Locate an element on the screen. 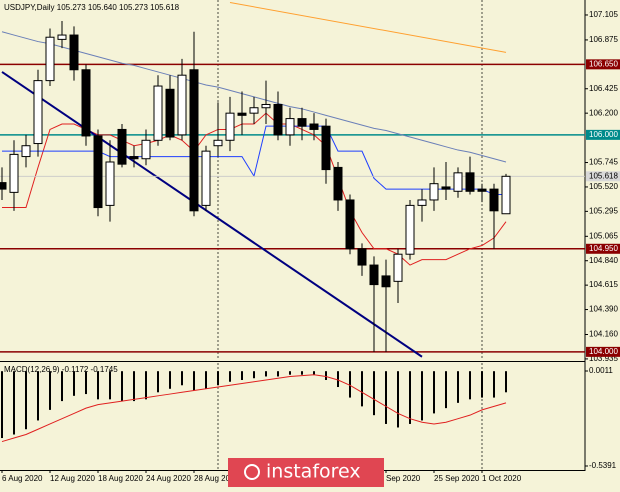 The image size is (620, 492). watermark-banner is located at coordinates (306, 472).